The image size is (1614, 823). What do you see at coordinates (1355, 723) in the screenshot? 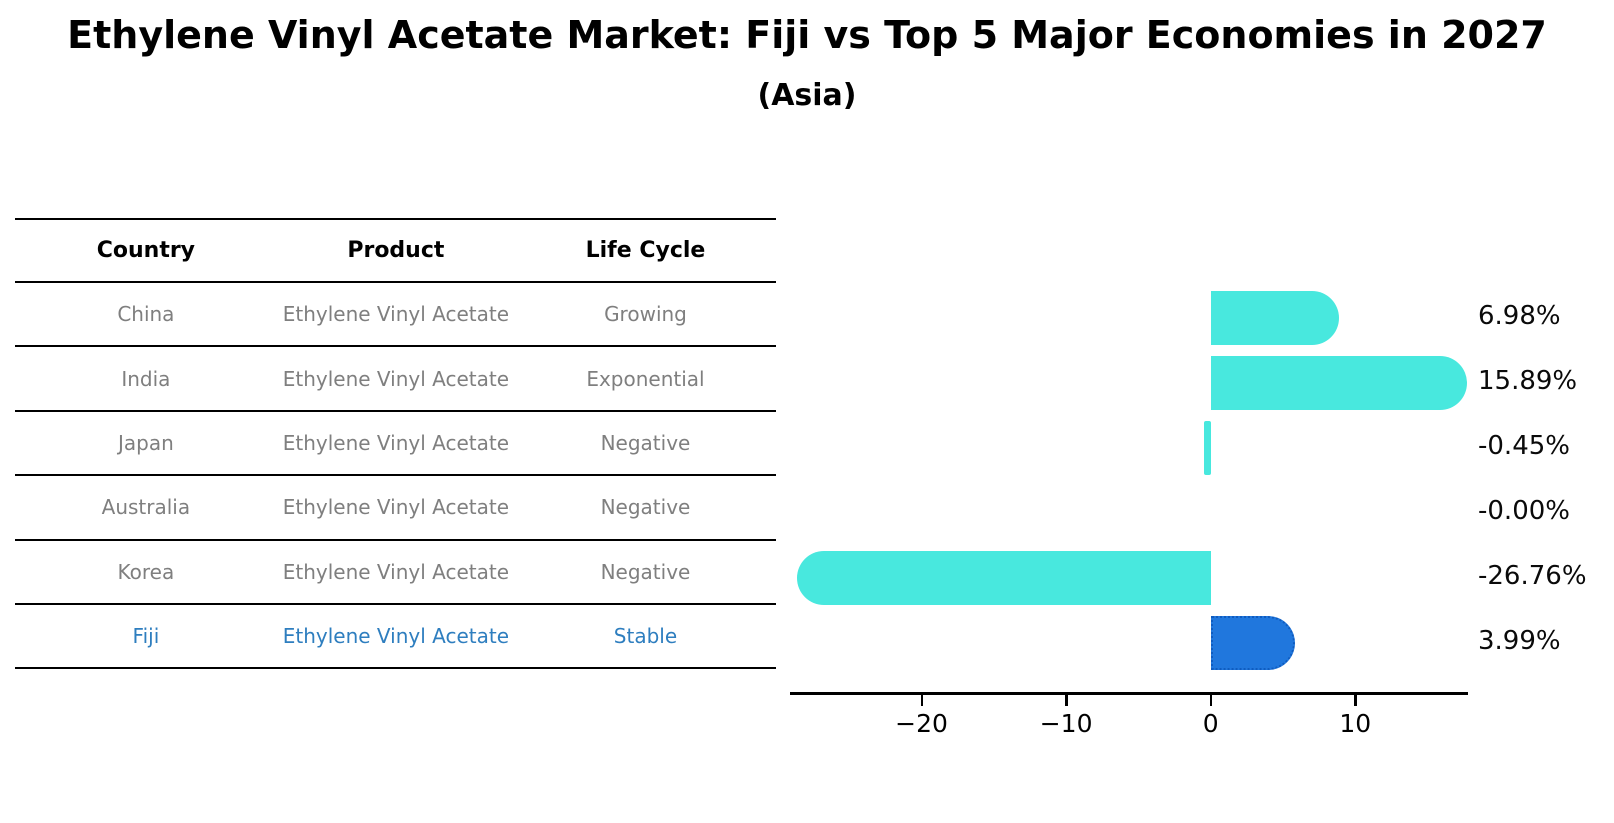
I see `x-axis-tick-label: 10` at bounding box center [1355, 723].